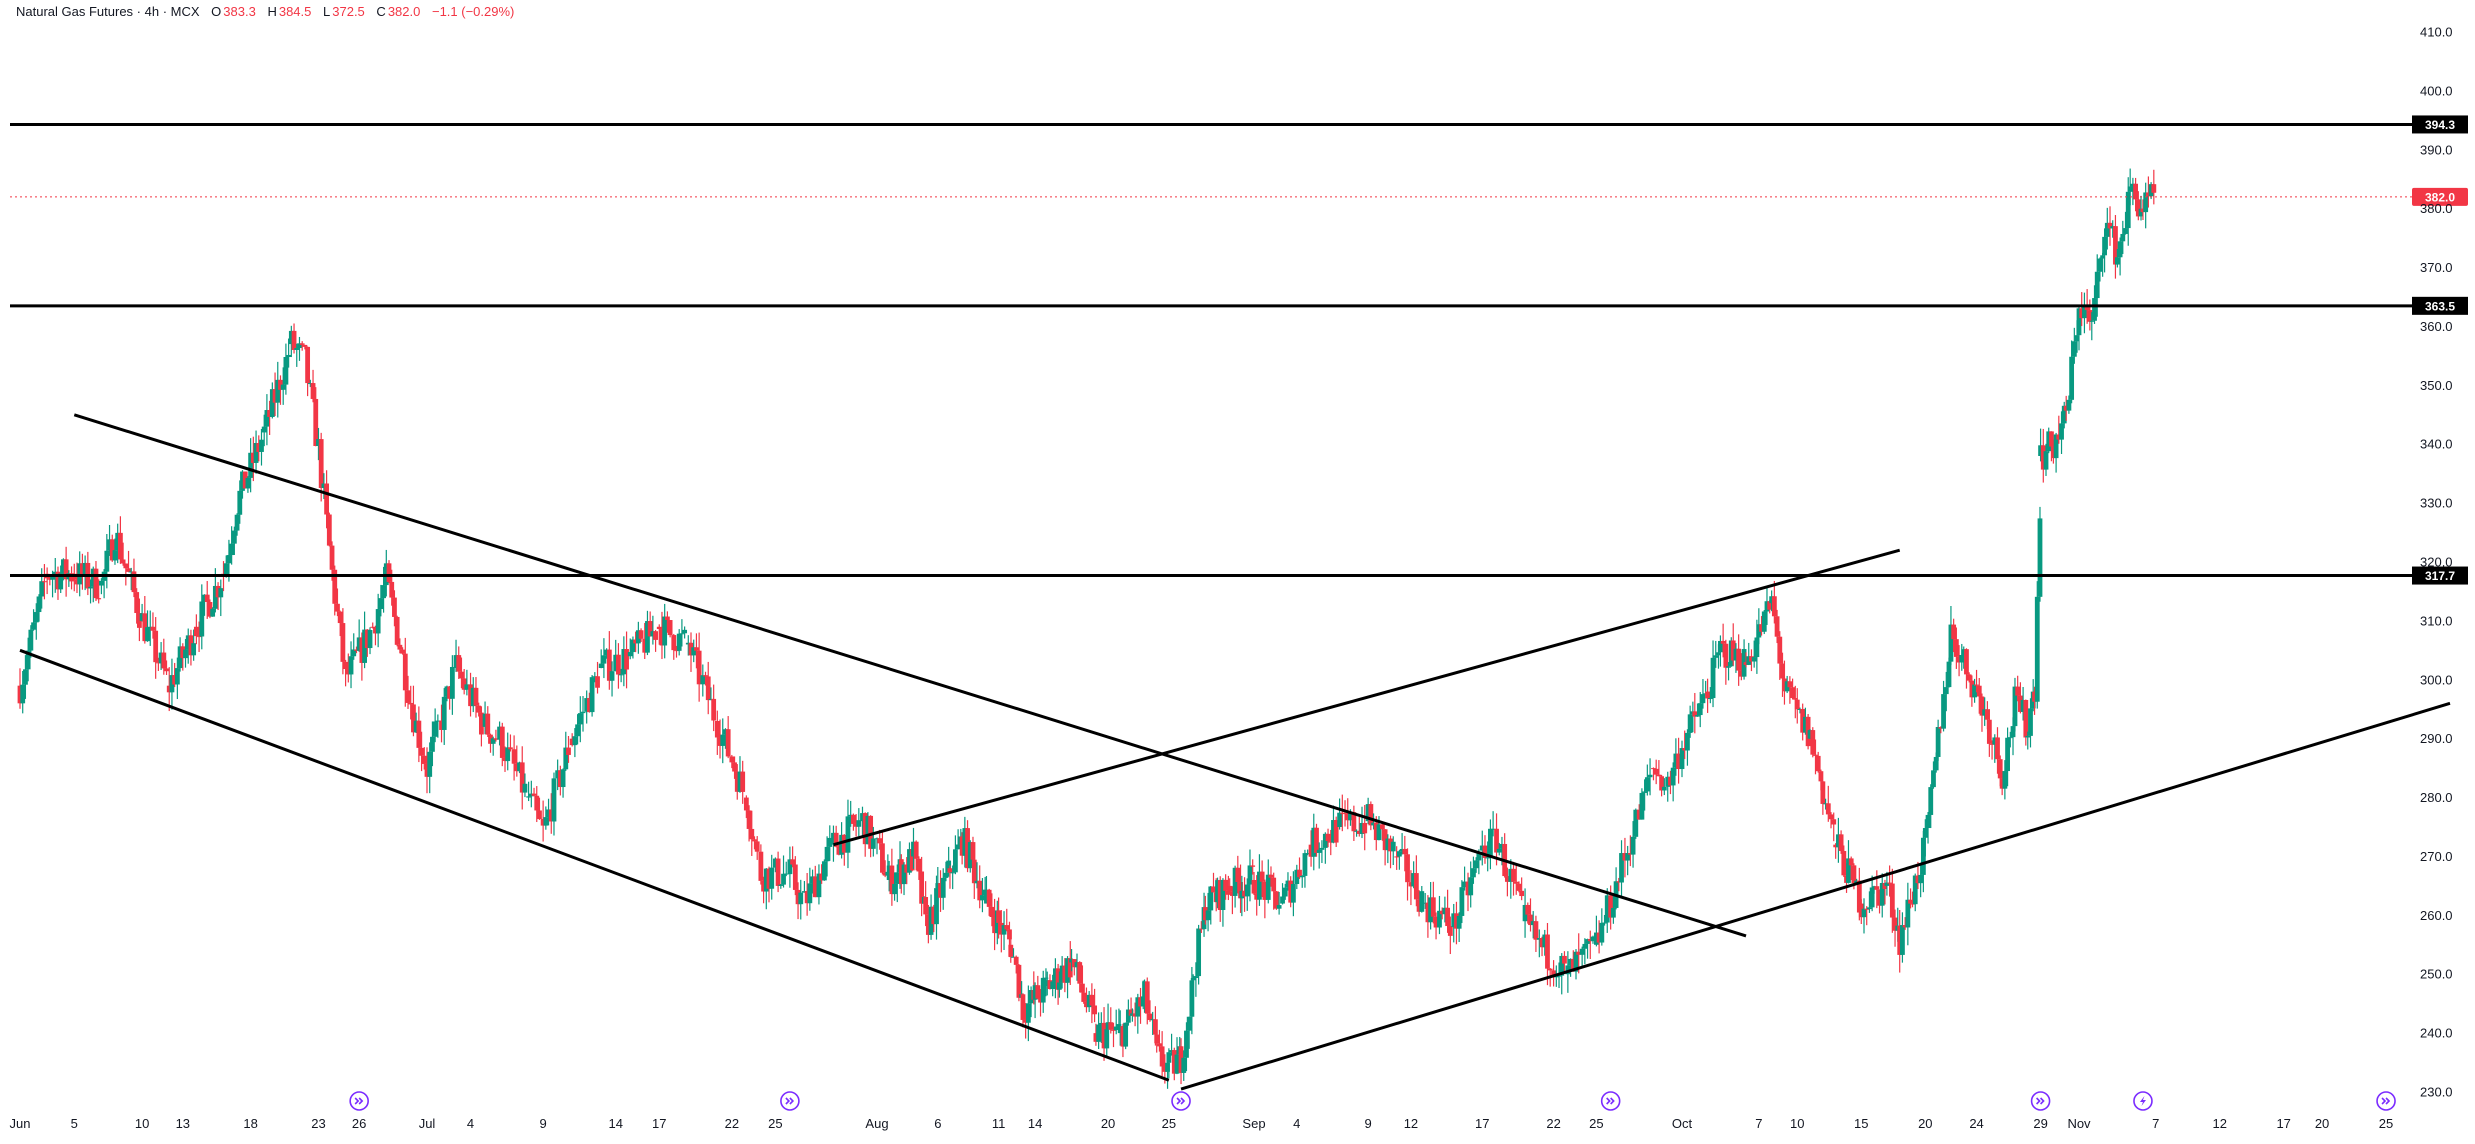 The height and width of the screenshot is (1144, 2475). Describe the element at coordinates (2436, 620) in the screenshot. I see `price-tick-label: 310.0` at that location.